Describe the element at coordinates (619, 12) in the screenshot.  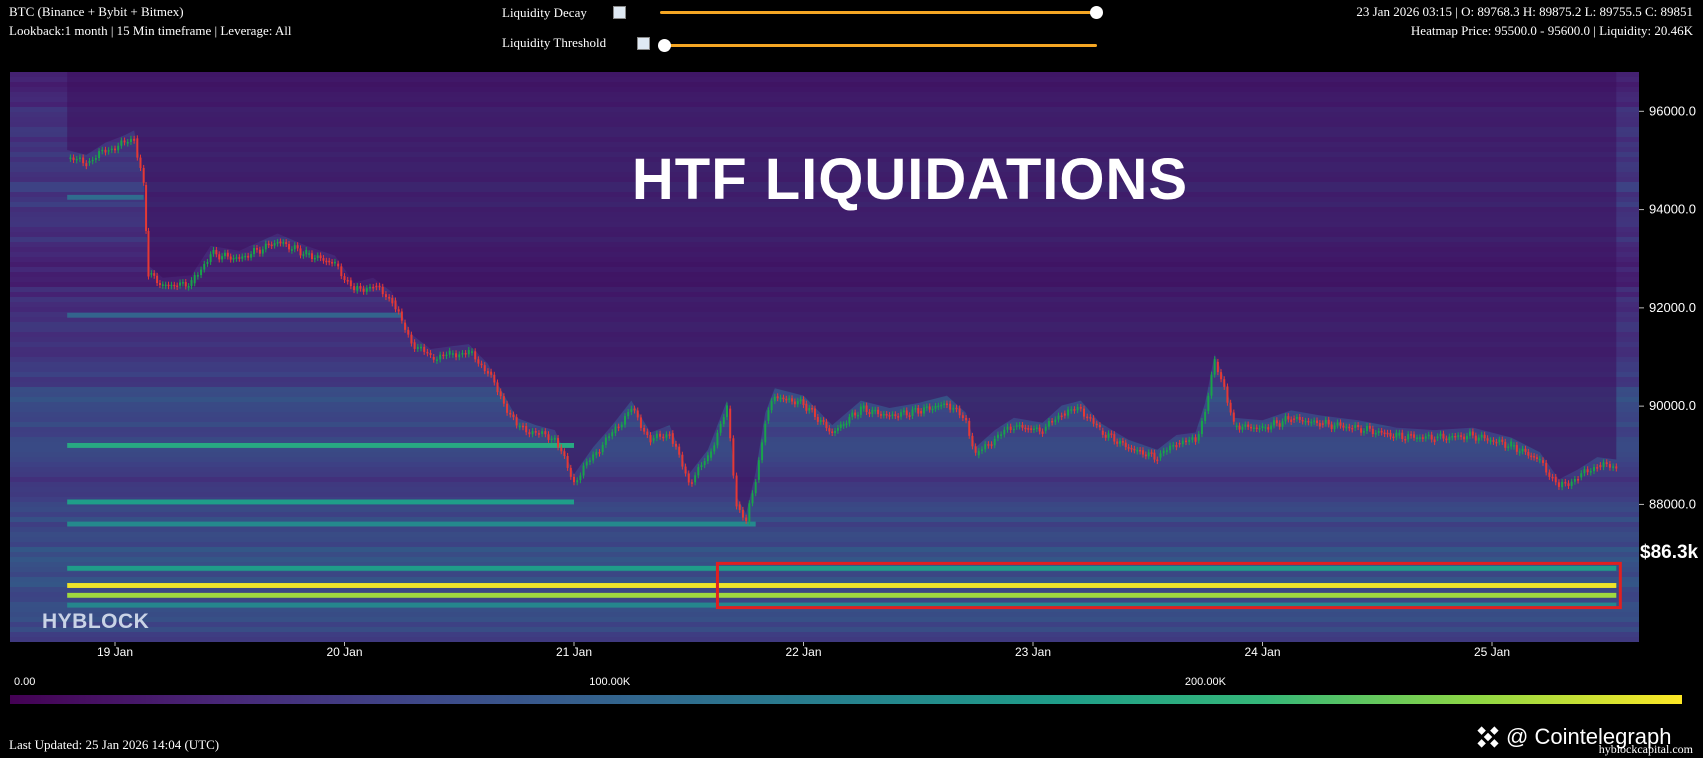
I see `liquidity-decay-info-icon` at that location.